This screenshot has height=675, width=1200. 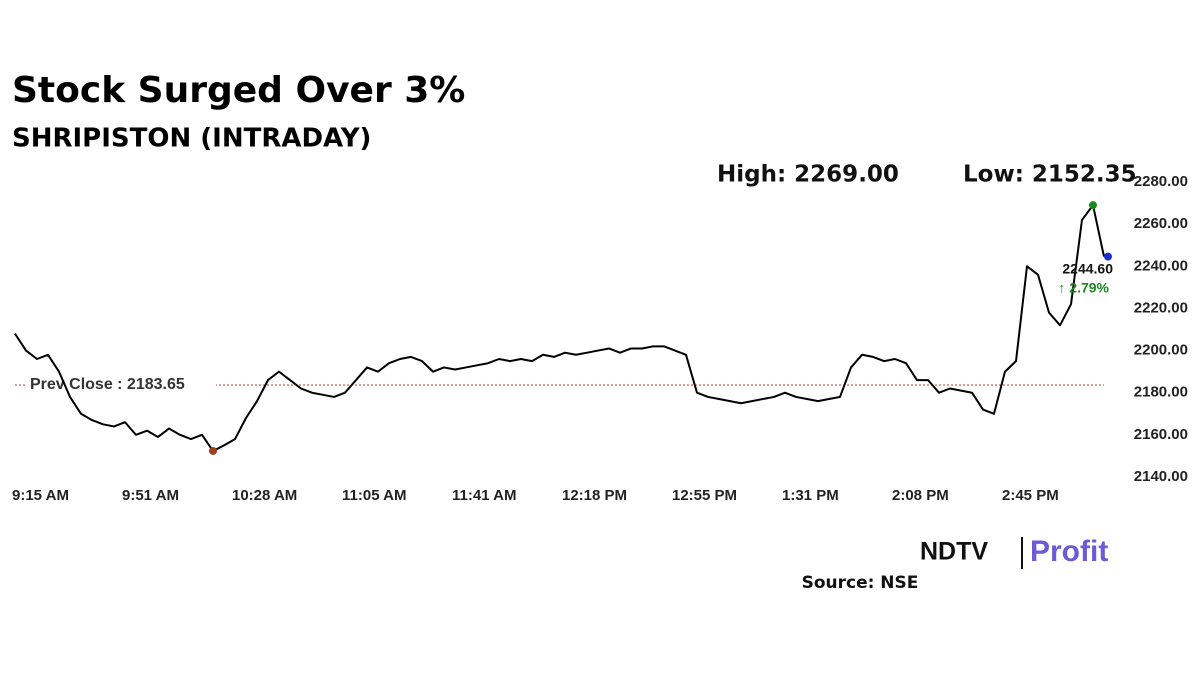 What do you see at coordinates (107, 384) in the screenshot?
I see `prev-close-label: Prev Close : 2183.65` at bounding box center [107, 384].